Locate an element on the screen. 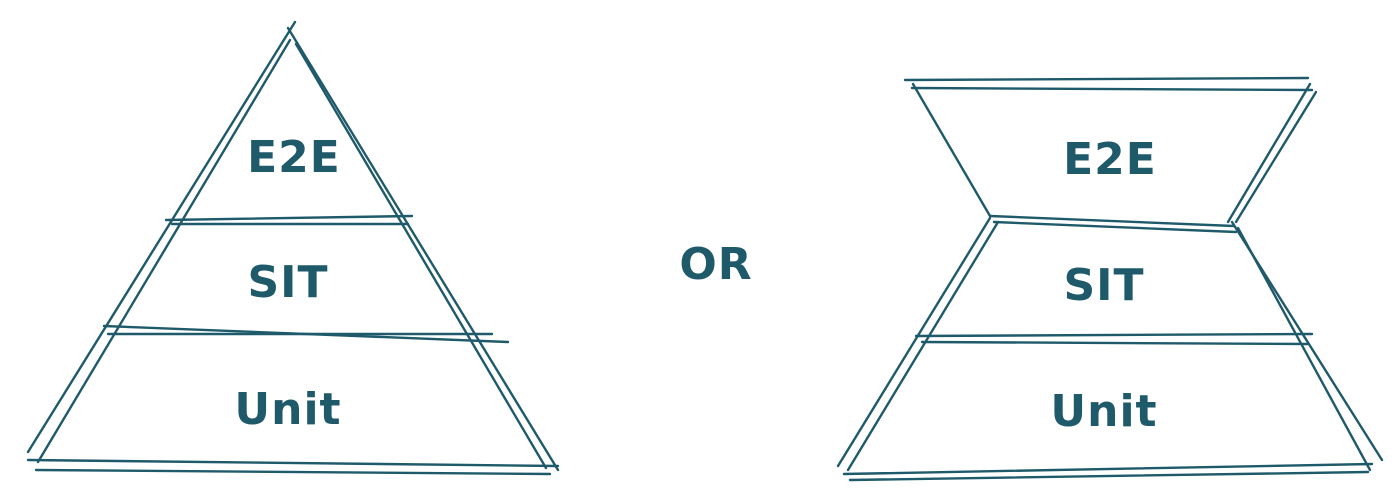 The image size is (1400, 496). pyramid-layer-sit-label: SIT is located at coordinates (287, 282).